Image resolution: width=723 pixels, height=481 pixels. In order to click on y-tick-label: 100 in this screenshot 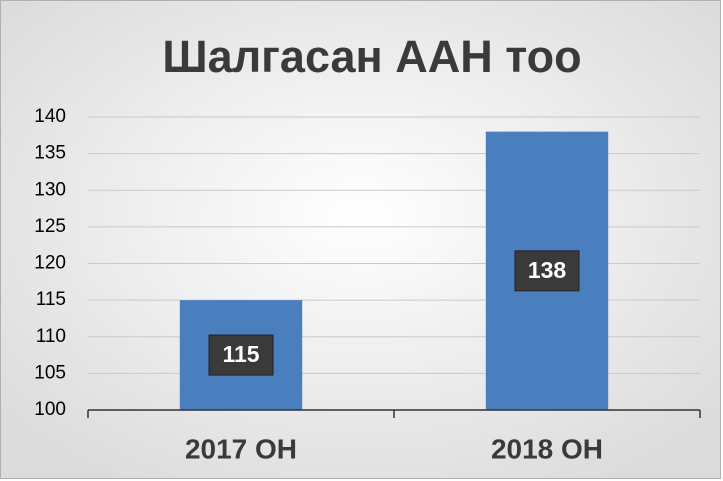, I will do `click(50, 409)`.